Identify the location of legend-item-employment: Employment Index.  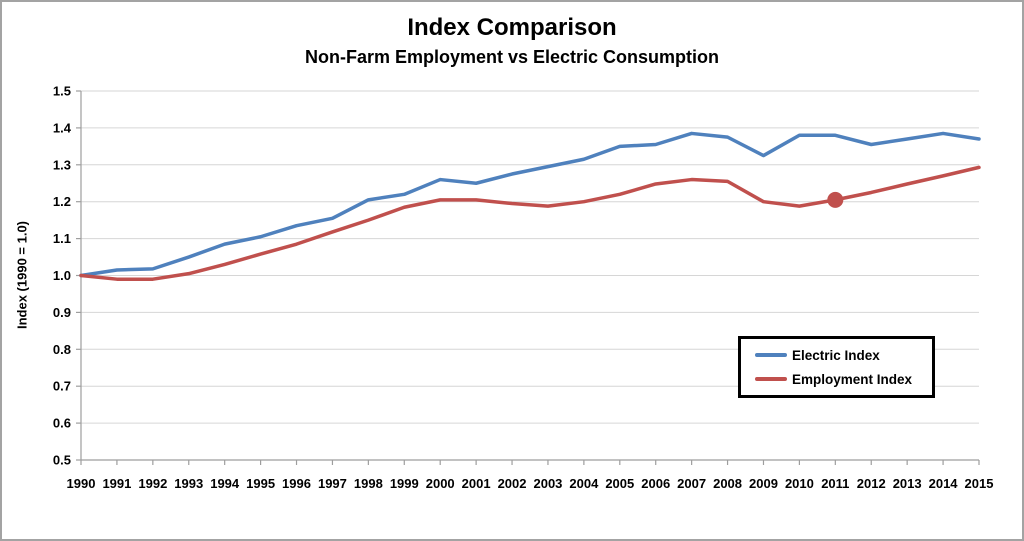
(843, 379).